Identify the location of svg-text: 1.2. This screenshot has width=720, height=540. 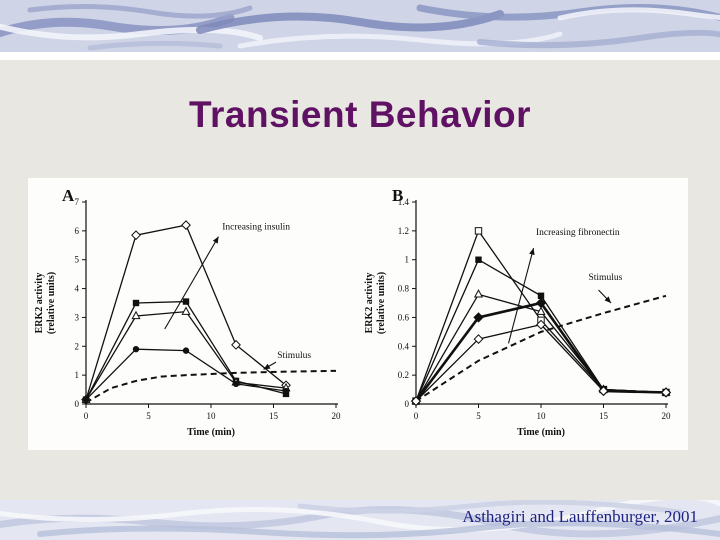
(403, 231).